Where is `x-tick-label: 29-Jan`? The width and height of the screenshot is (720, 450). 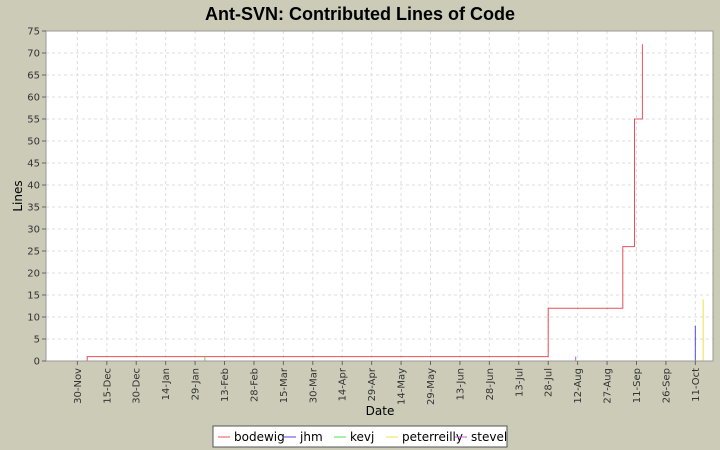
x-tick-label: 29-Jan is located at coordinates (196, 384).